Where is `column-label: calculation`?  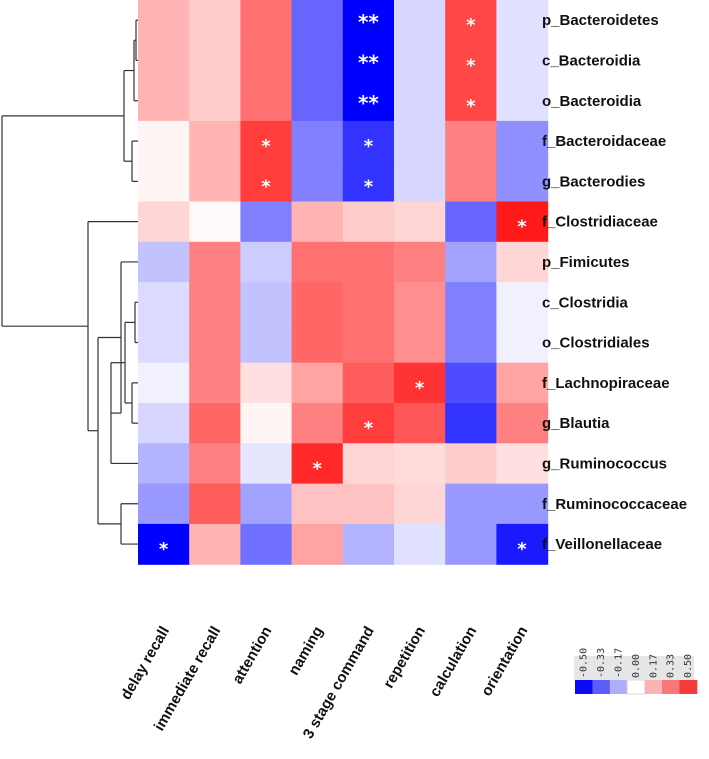 column-label: calculation is located at coordinates (453, 662).